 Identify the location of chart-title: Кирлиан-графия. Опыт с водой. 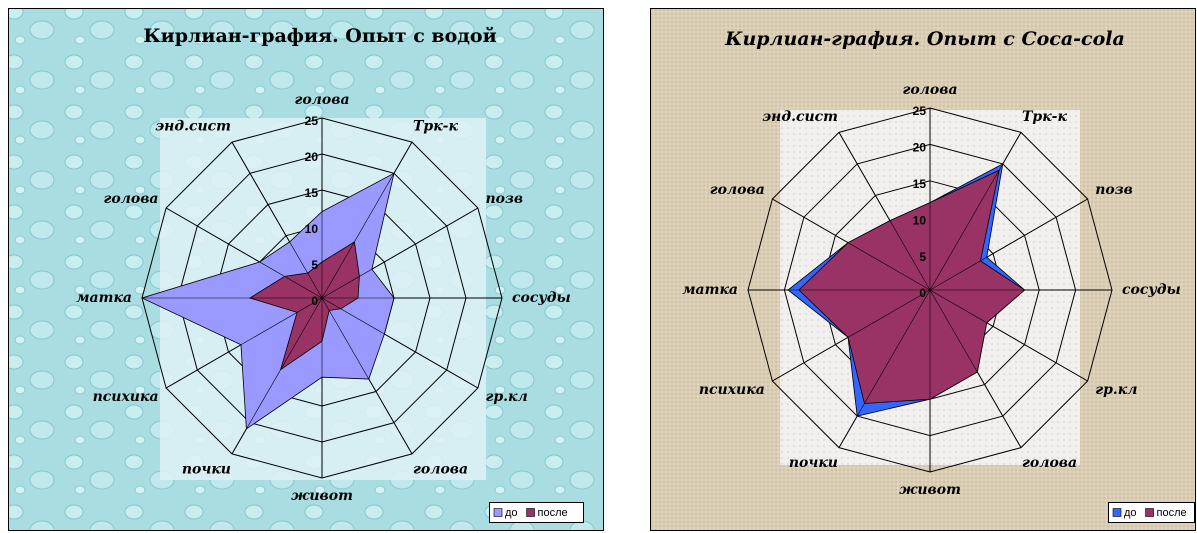
(319, 36).